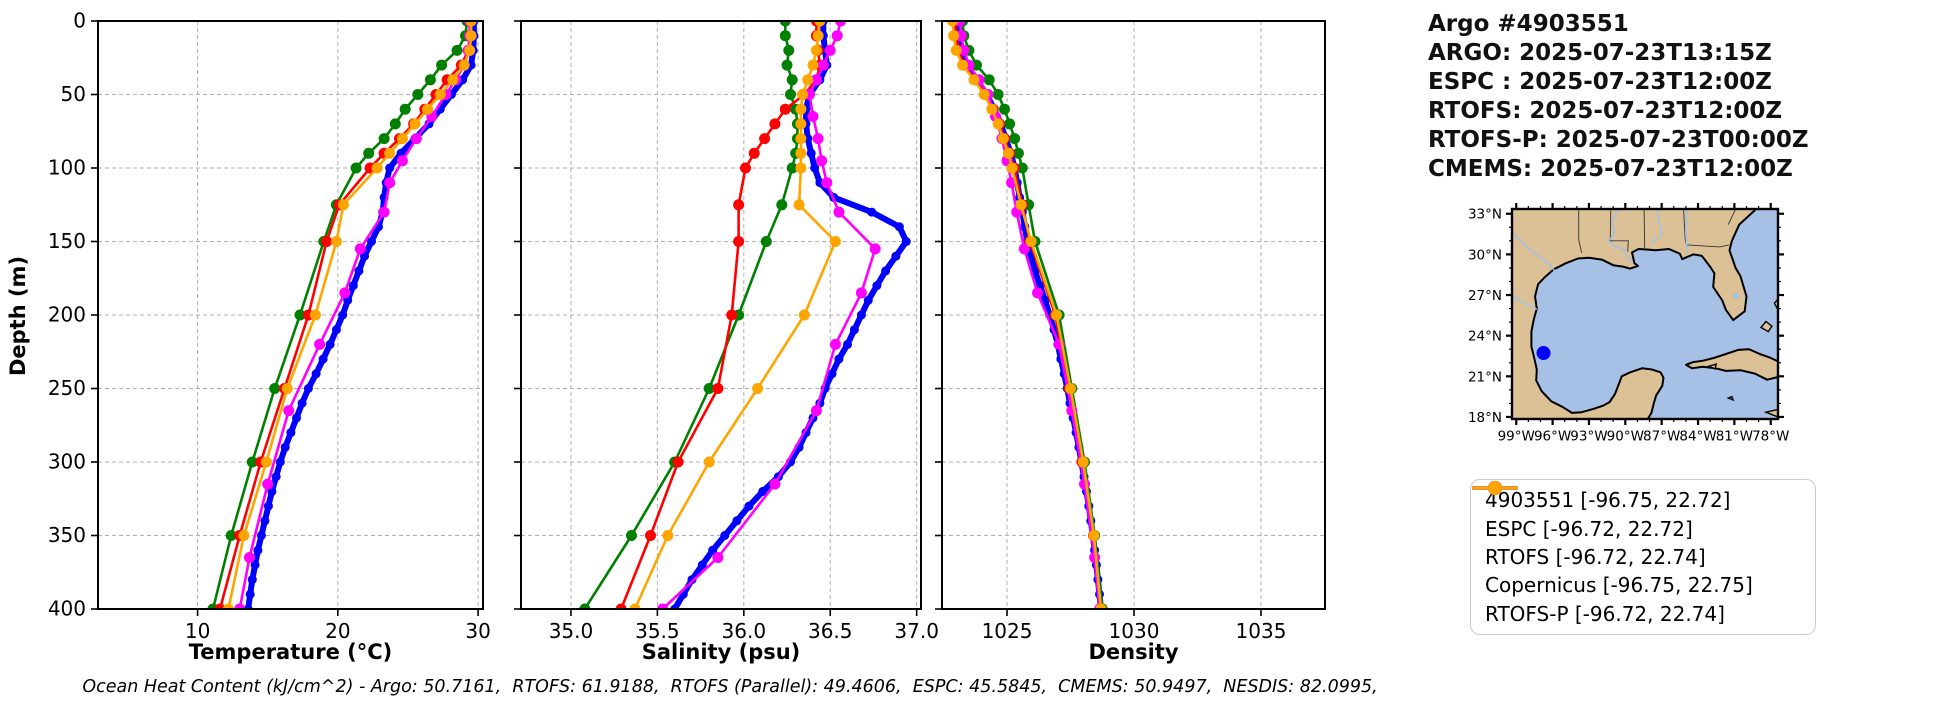 The height and width of the screenshot is (712, 1949). Describe the element at coordinates (657, 631) in the screenshot. I see `x-tick-label: 35.5` at that location.